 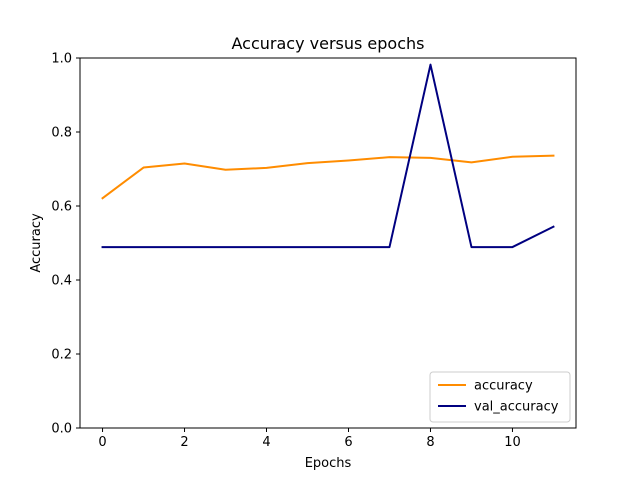 What do you see at coordinates (500, 397) in the screenshot?
I see `legend: accuracy val_accuracy` at bounding box center [500, 397].